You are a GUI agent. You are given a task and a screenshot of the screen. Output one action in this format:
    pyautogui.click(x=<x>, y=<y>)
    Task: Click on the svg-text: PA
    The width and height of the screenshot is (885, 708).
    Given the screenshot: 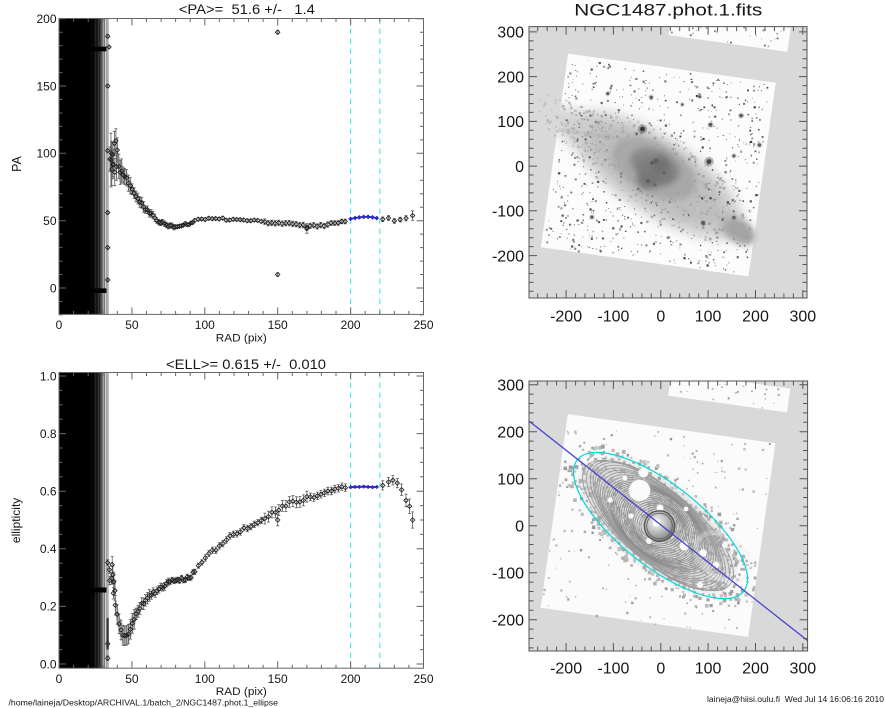 What is the action you would take?
    pyautogui.click(x=17, y=163)
    